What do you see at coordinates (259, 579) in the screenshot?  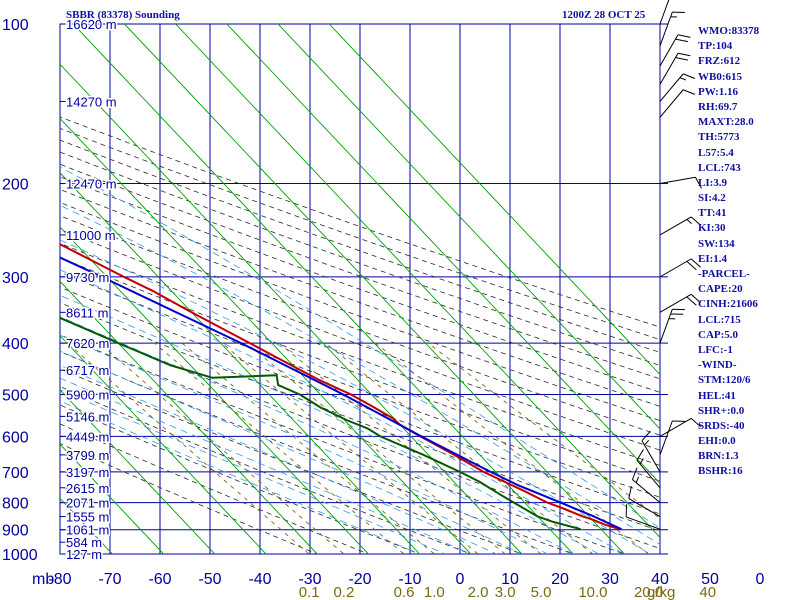 I see `temperature-tick-label: -40` at bounding box center [259, 579].